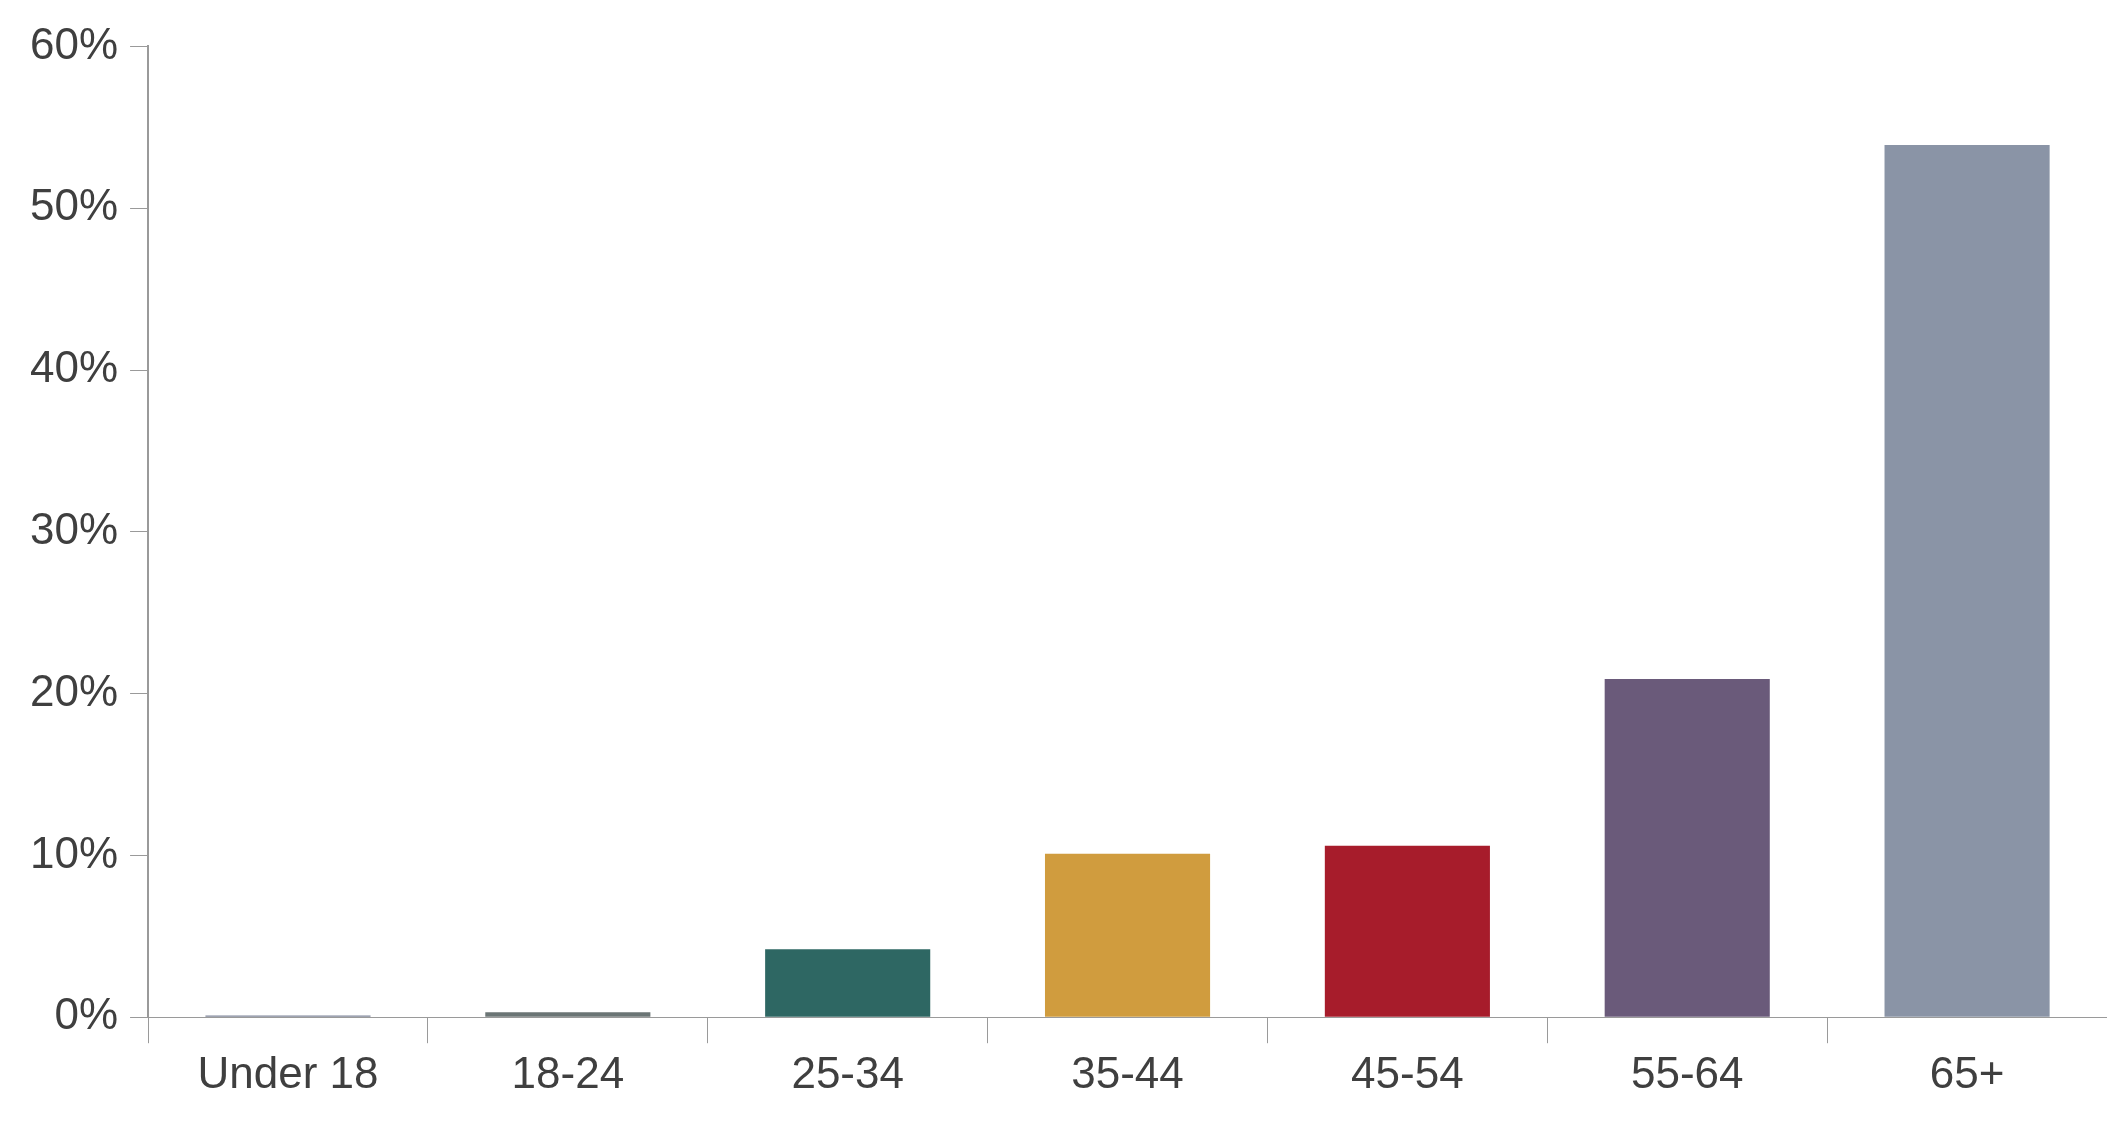  I want to click on x-tick-label: 35-44, so click(1127, 1072).